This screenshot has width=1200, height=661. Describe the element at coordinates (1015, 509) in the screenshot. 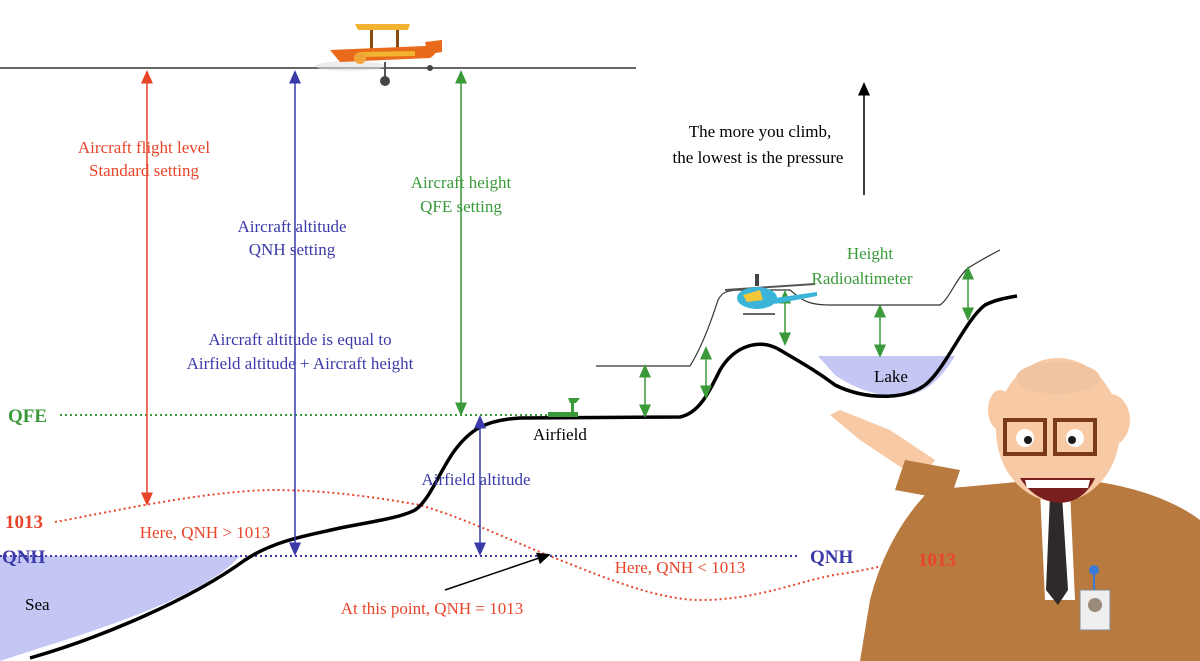

I see `presenter-cartoon` at that location.